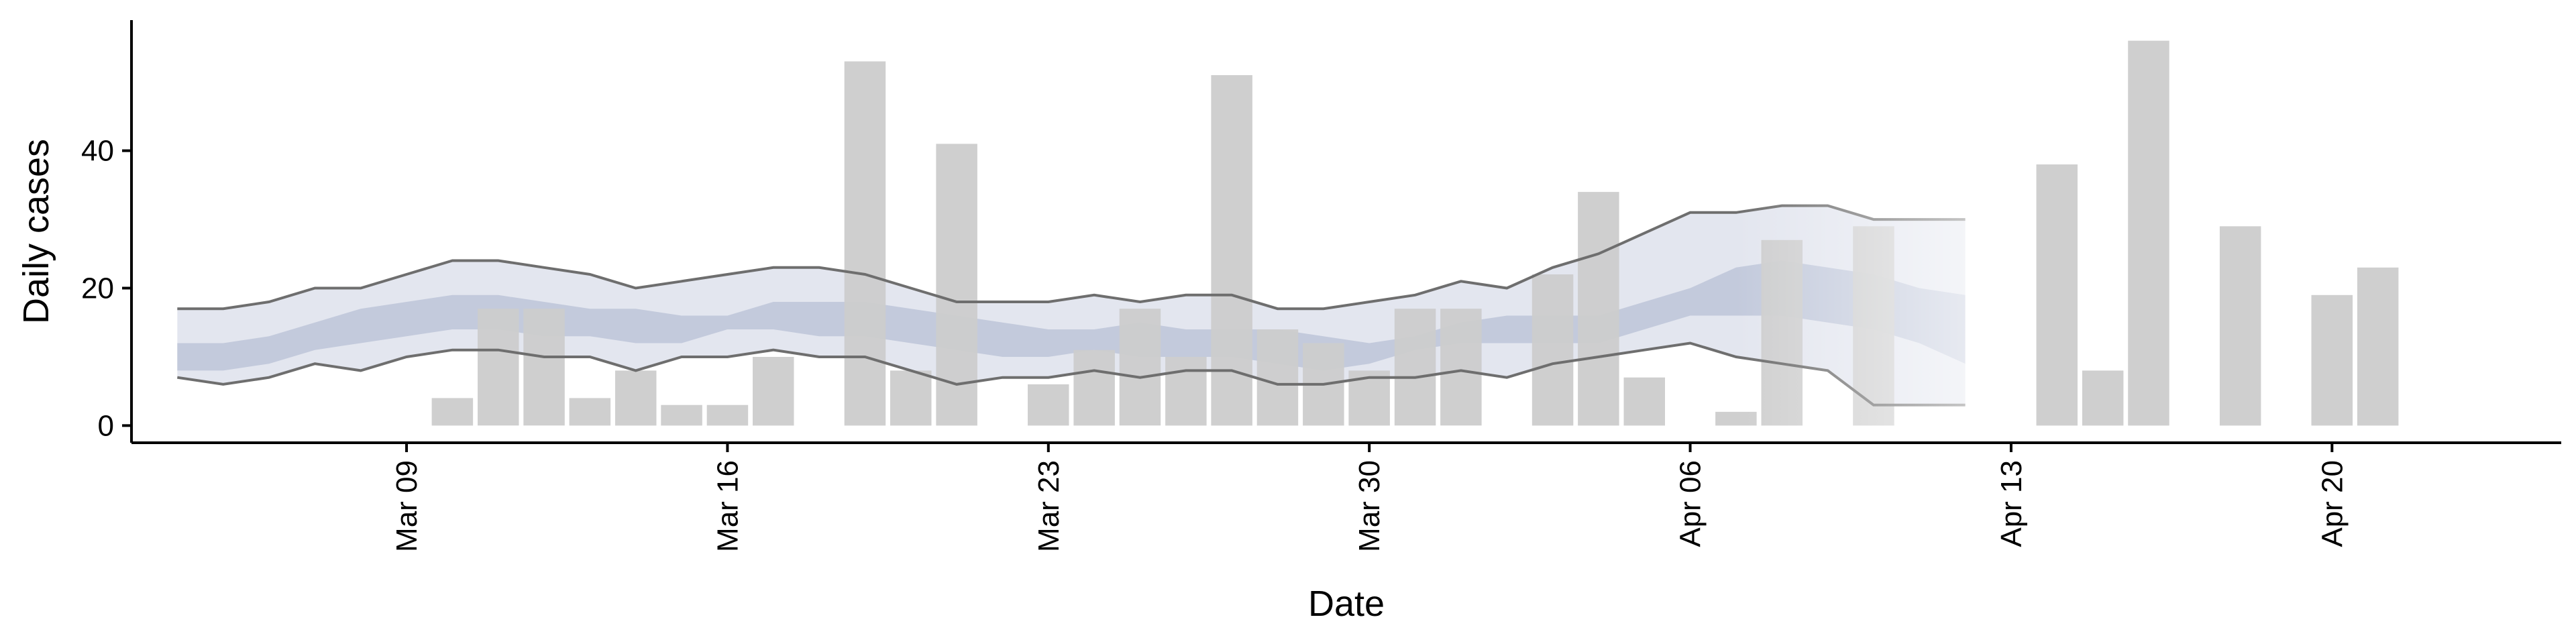 This screenshot has height=644, width=2576. Describe the element at coordinates (97, 288) in the screenshot. I see `y-tick-label-20: 20` at that location.